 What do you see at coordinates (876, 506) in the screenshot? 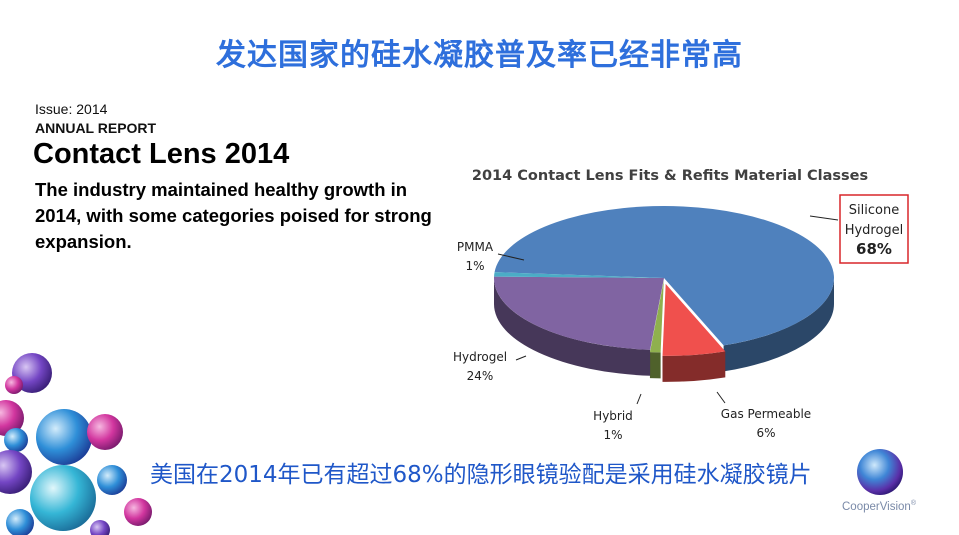
I see `logo-text: CooperVision` at bounding box center [876, 506].